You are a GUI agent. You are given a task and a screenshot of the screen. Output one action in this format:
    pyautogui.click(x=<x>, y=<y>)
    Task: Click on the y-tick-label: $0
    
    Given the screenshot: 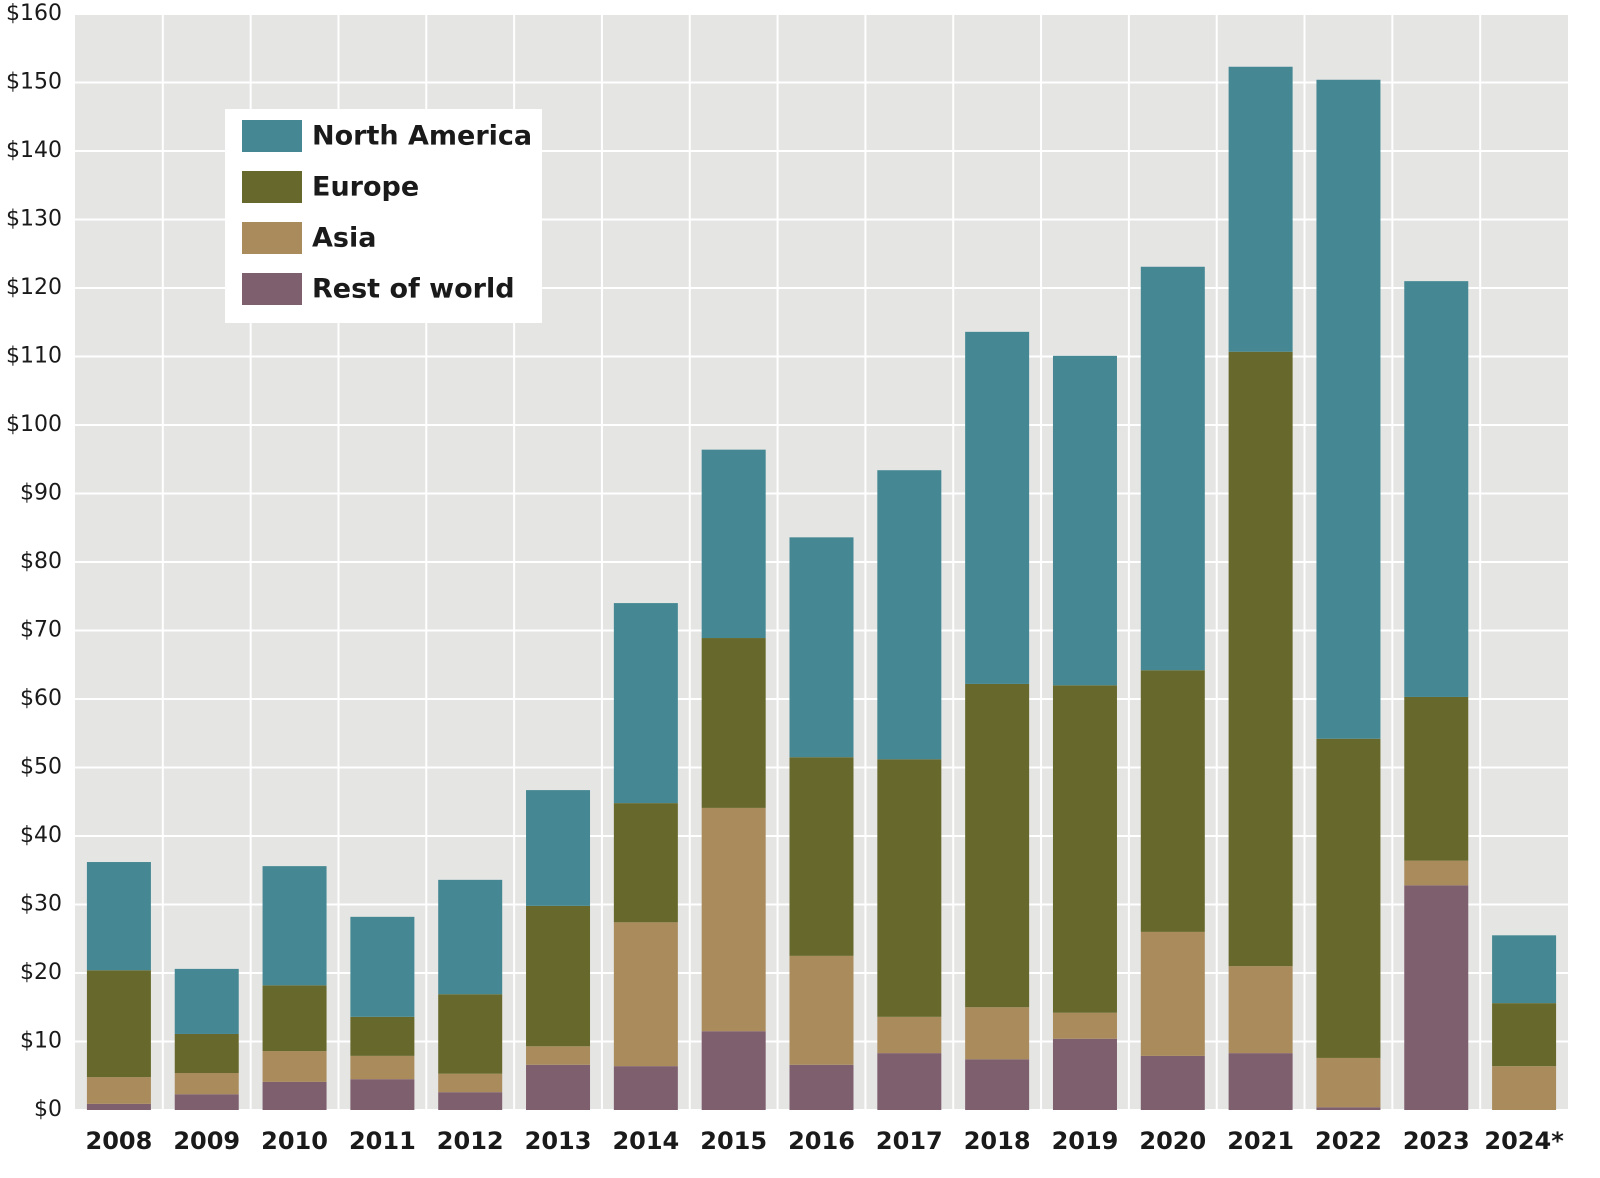 What is the action you would take?
    pyautogui.click(x=48, y=1109)
    